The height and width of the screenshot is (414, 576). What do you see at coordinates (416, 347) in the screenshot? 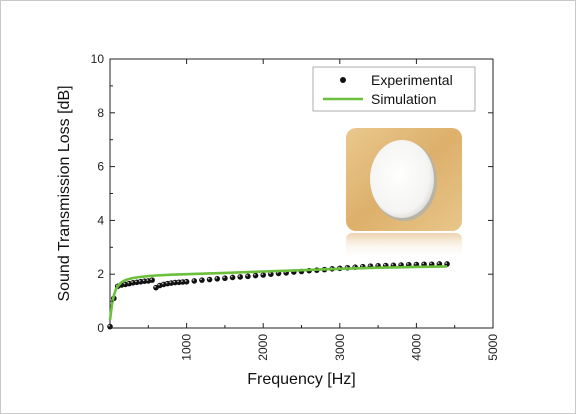
I see `x-tick-label: 4000` at bounding box center [416, 347].